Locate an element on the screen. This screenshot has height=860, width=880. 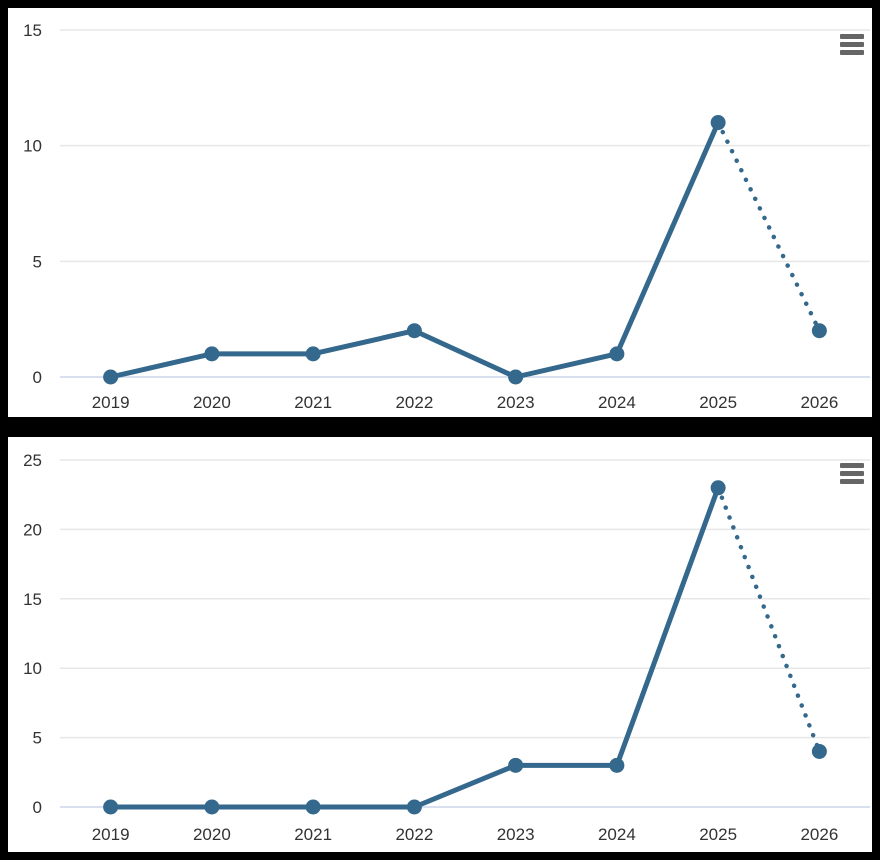
chart-menu-button-bottom is located at coordinates (852, 473).